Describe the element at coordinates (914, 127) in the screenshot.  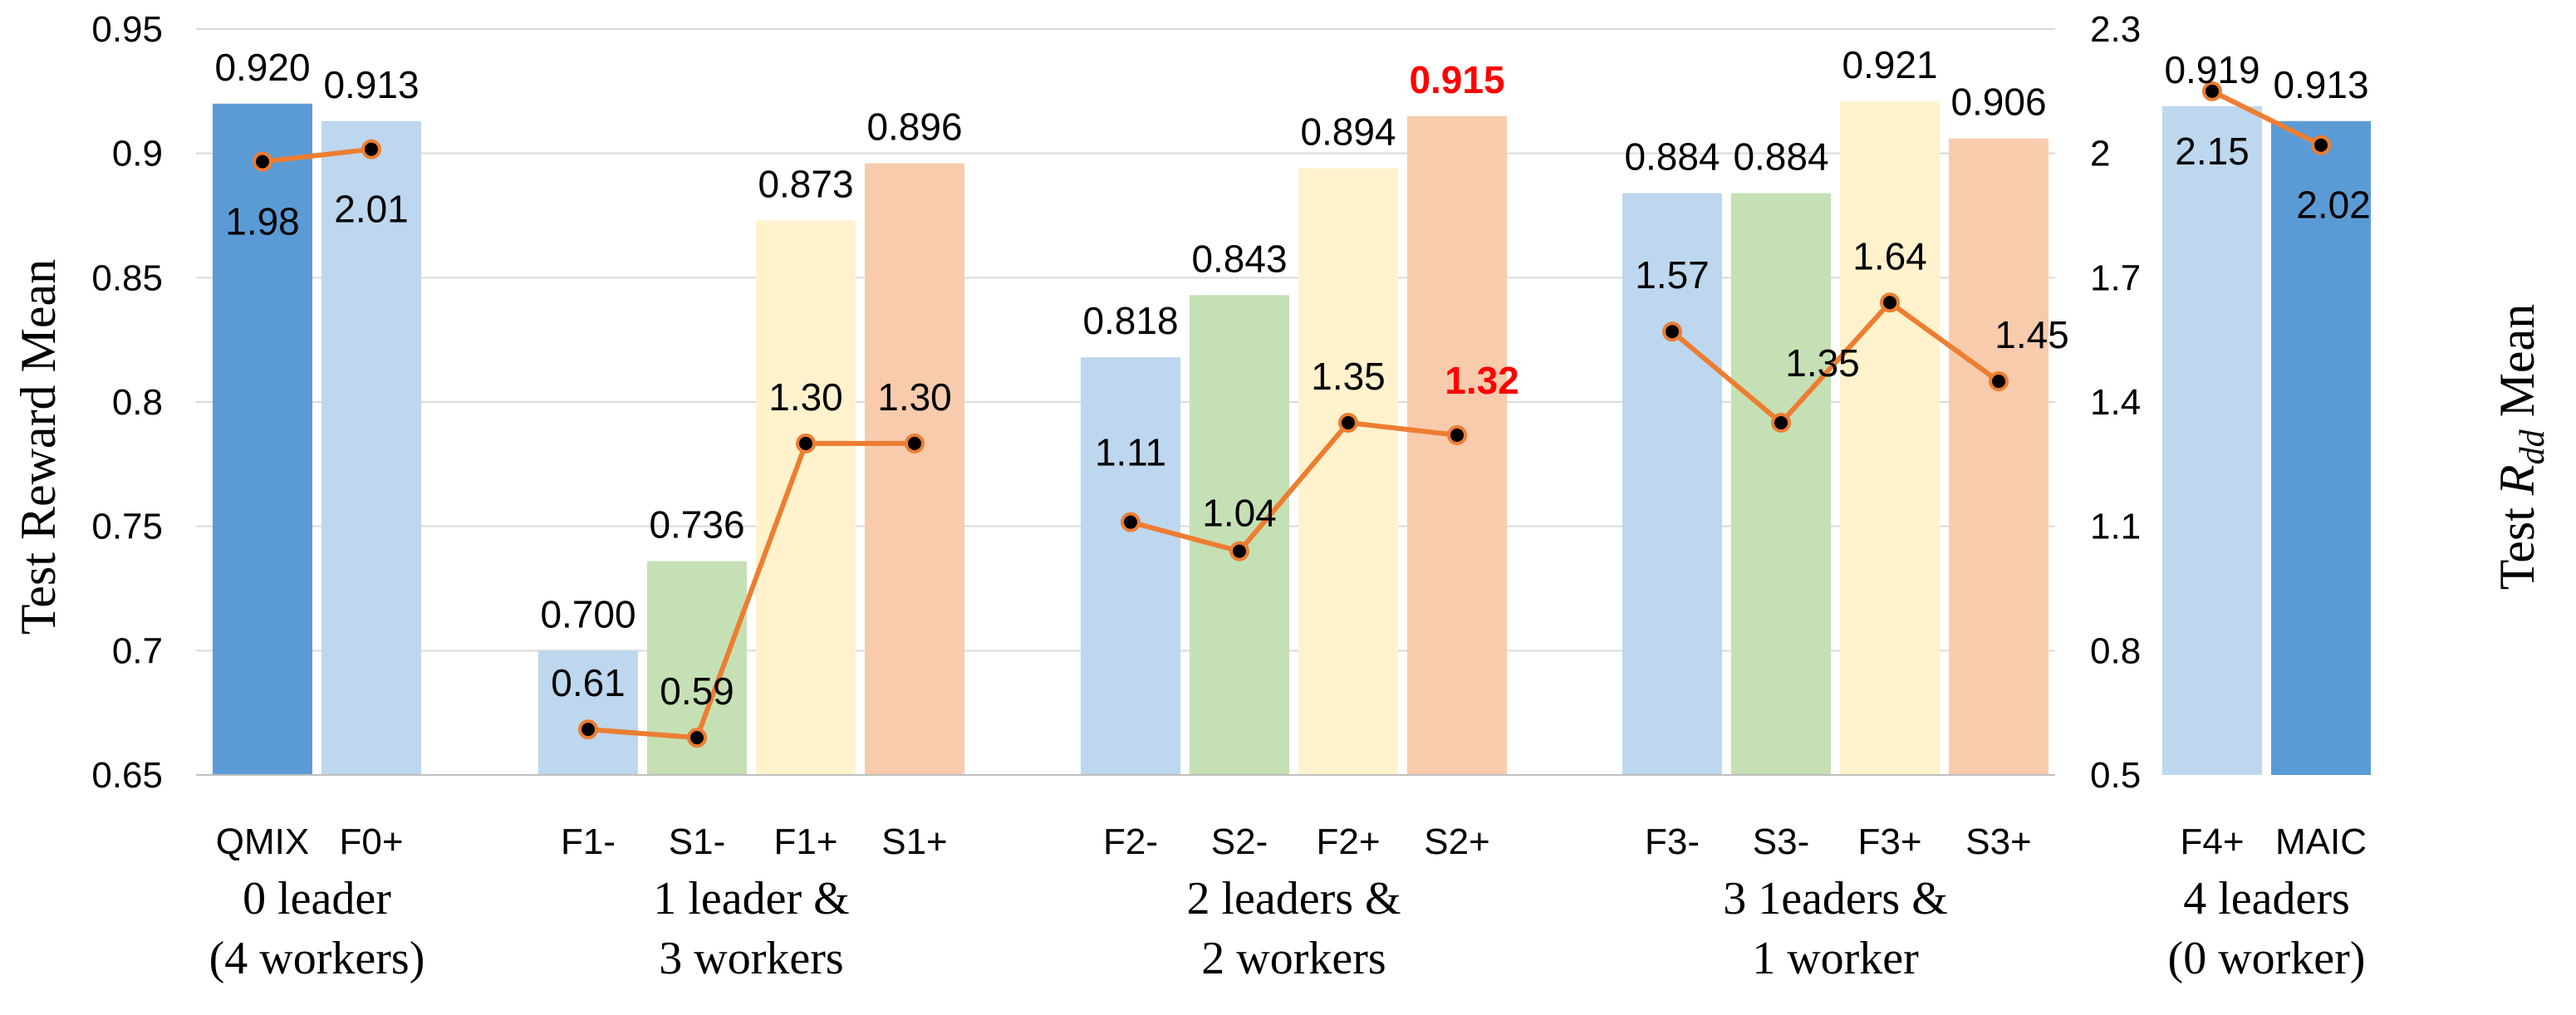
I see `reward-label-s1+: 0.896` at that location.